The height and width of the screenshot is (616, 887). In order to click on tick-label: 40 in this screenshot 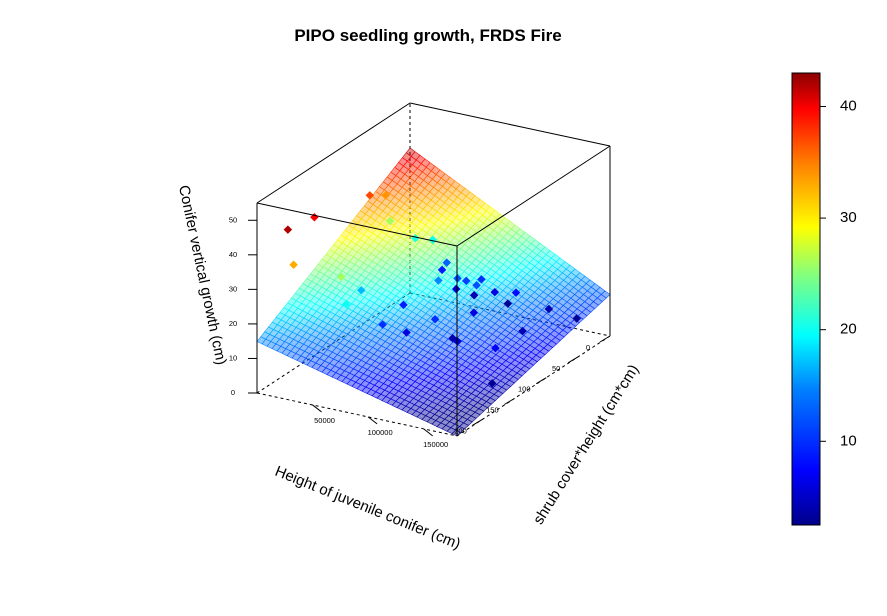, I will do `click(233, 254)`.